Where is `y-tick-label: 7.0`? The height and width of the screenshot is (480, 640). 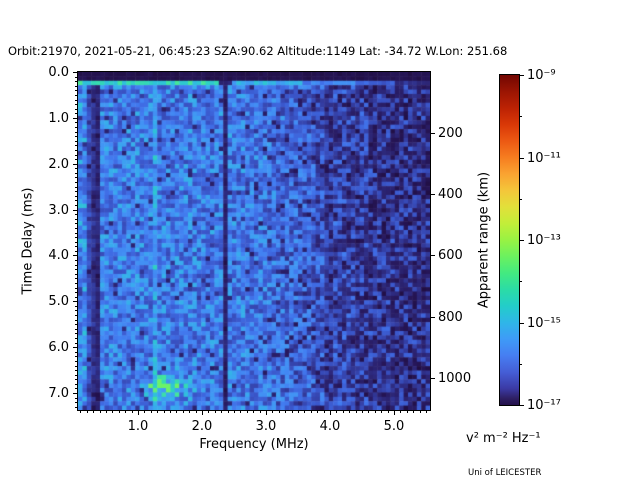 y-tick-label: 7.0 is located at coordinates (58, 394).